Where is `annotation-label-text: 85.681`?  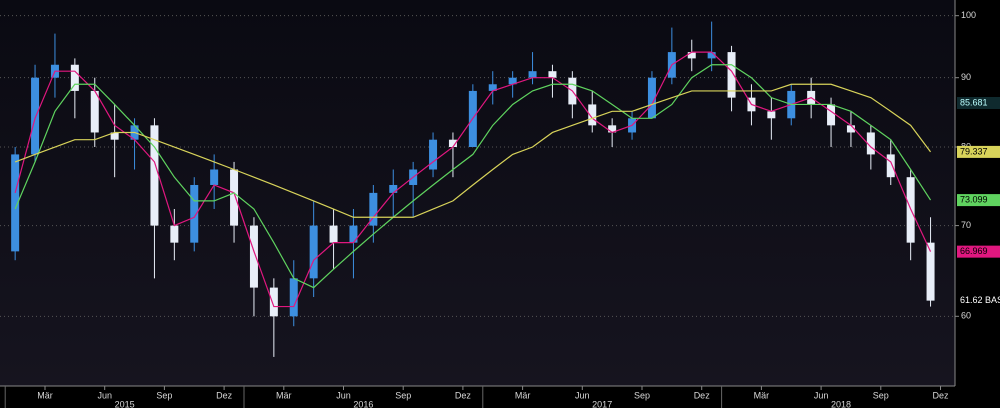
annotation-label-text: 85.681 is located at coordinates (974, 102).